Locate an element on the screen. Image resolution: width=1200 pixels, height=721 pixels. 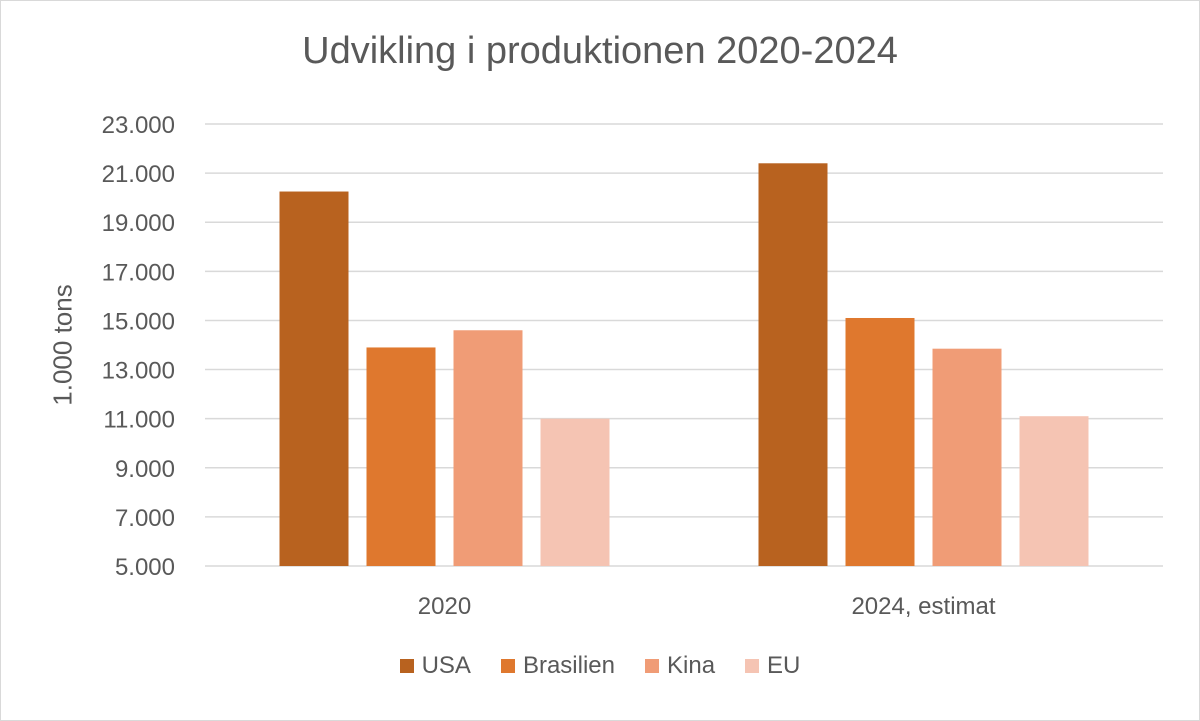
y-tick-label: 15.000 is located at coordinates (138, 321).